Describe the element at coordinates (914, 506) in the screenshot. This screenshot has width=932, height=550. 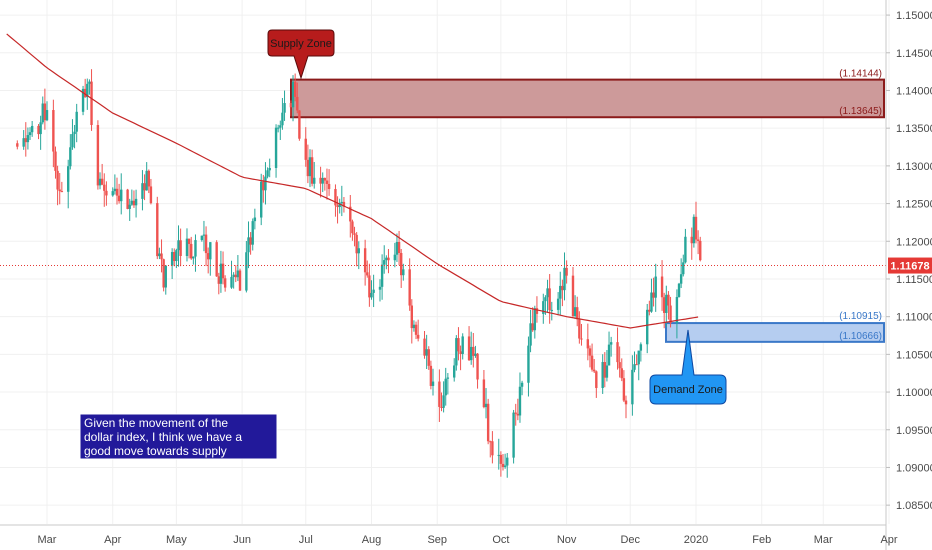
I see `y-tick-label: 1.08500` at that location.